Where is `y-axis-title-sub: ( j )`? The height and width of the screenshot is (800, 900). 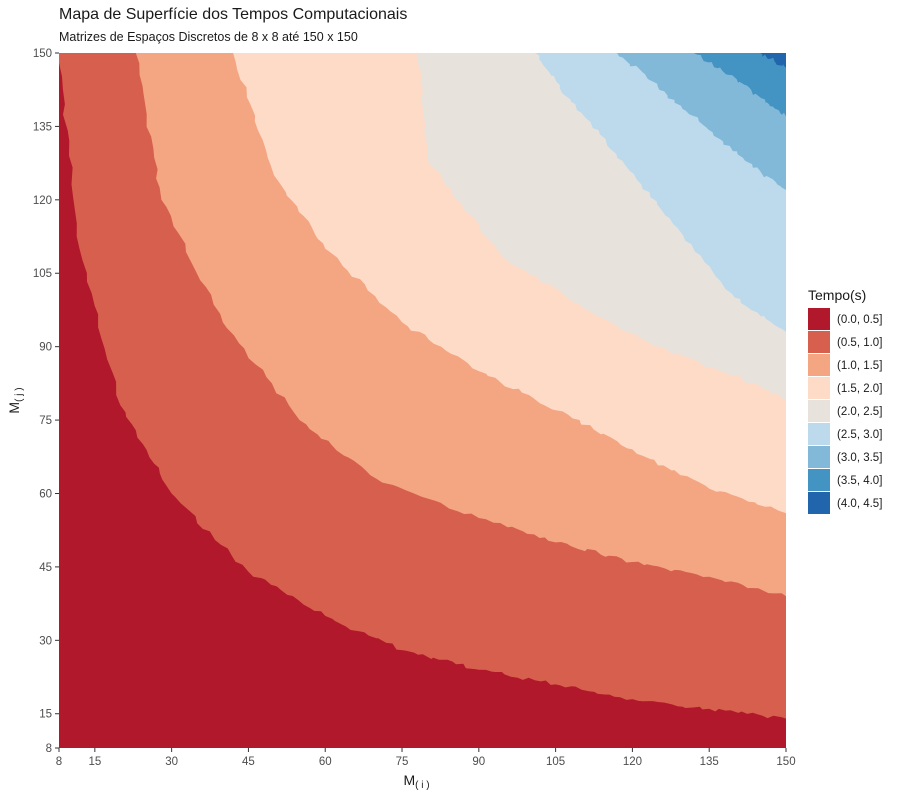
y-axis-title-sub: ( j ) is located at coordinates (19, 394).